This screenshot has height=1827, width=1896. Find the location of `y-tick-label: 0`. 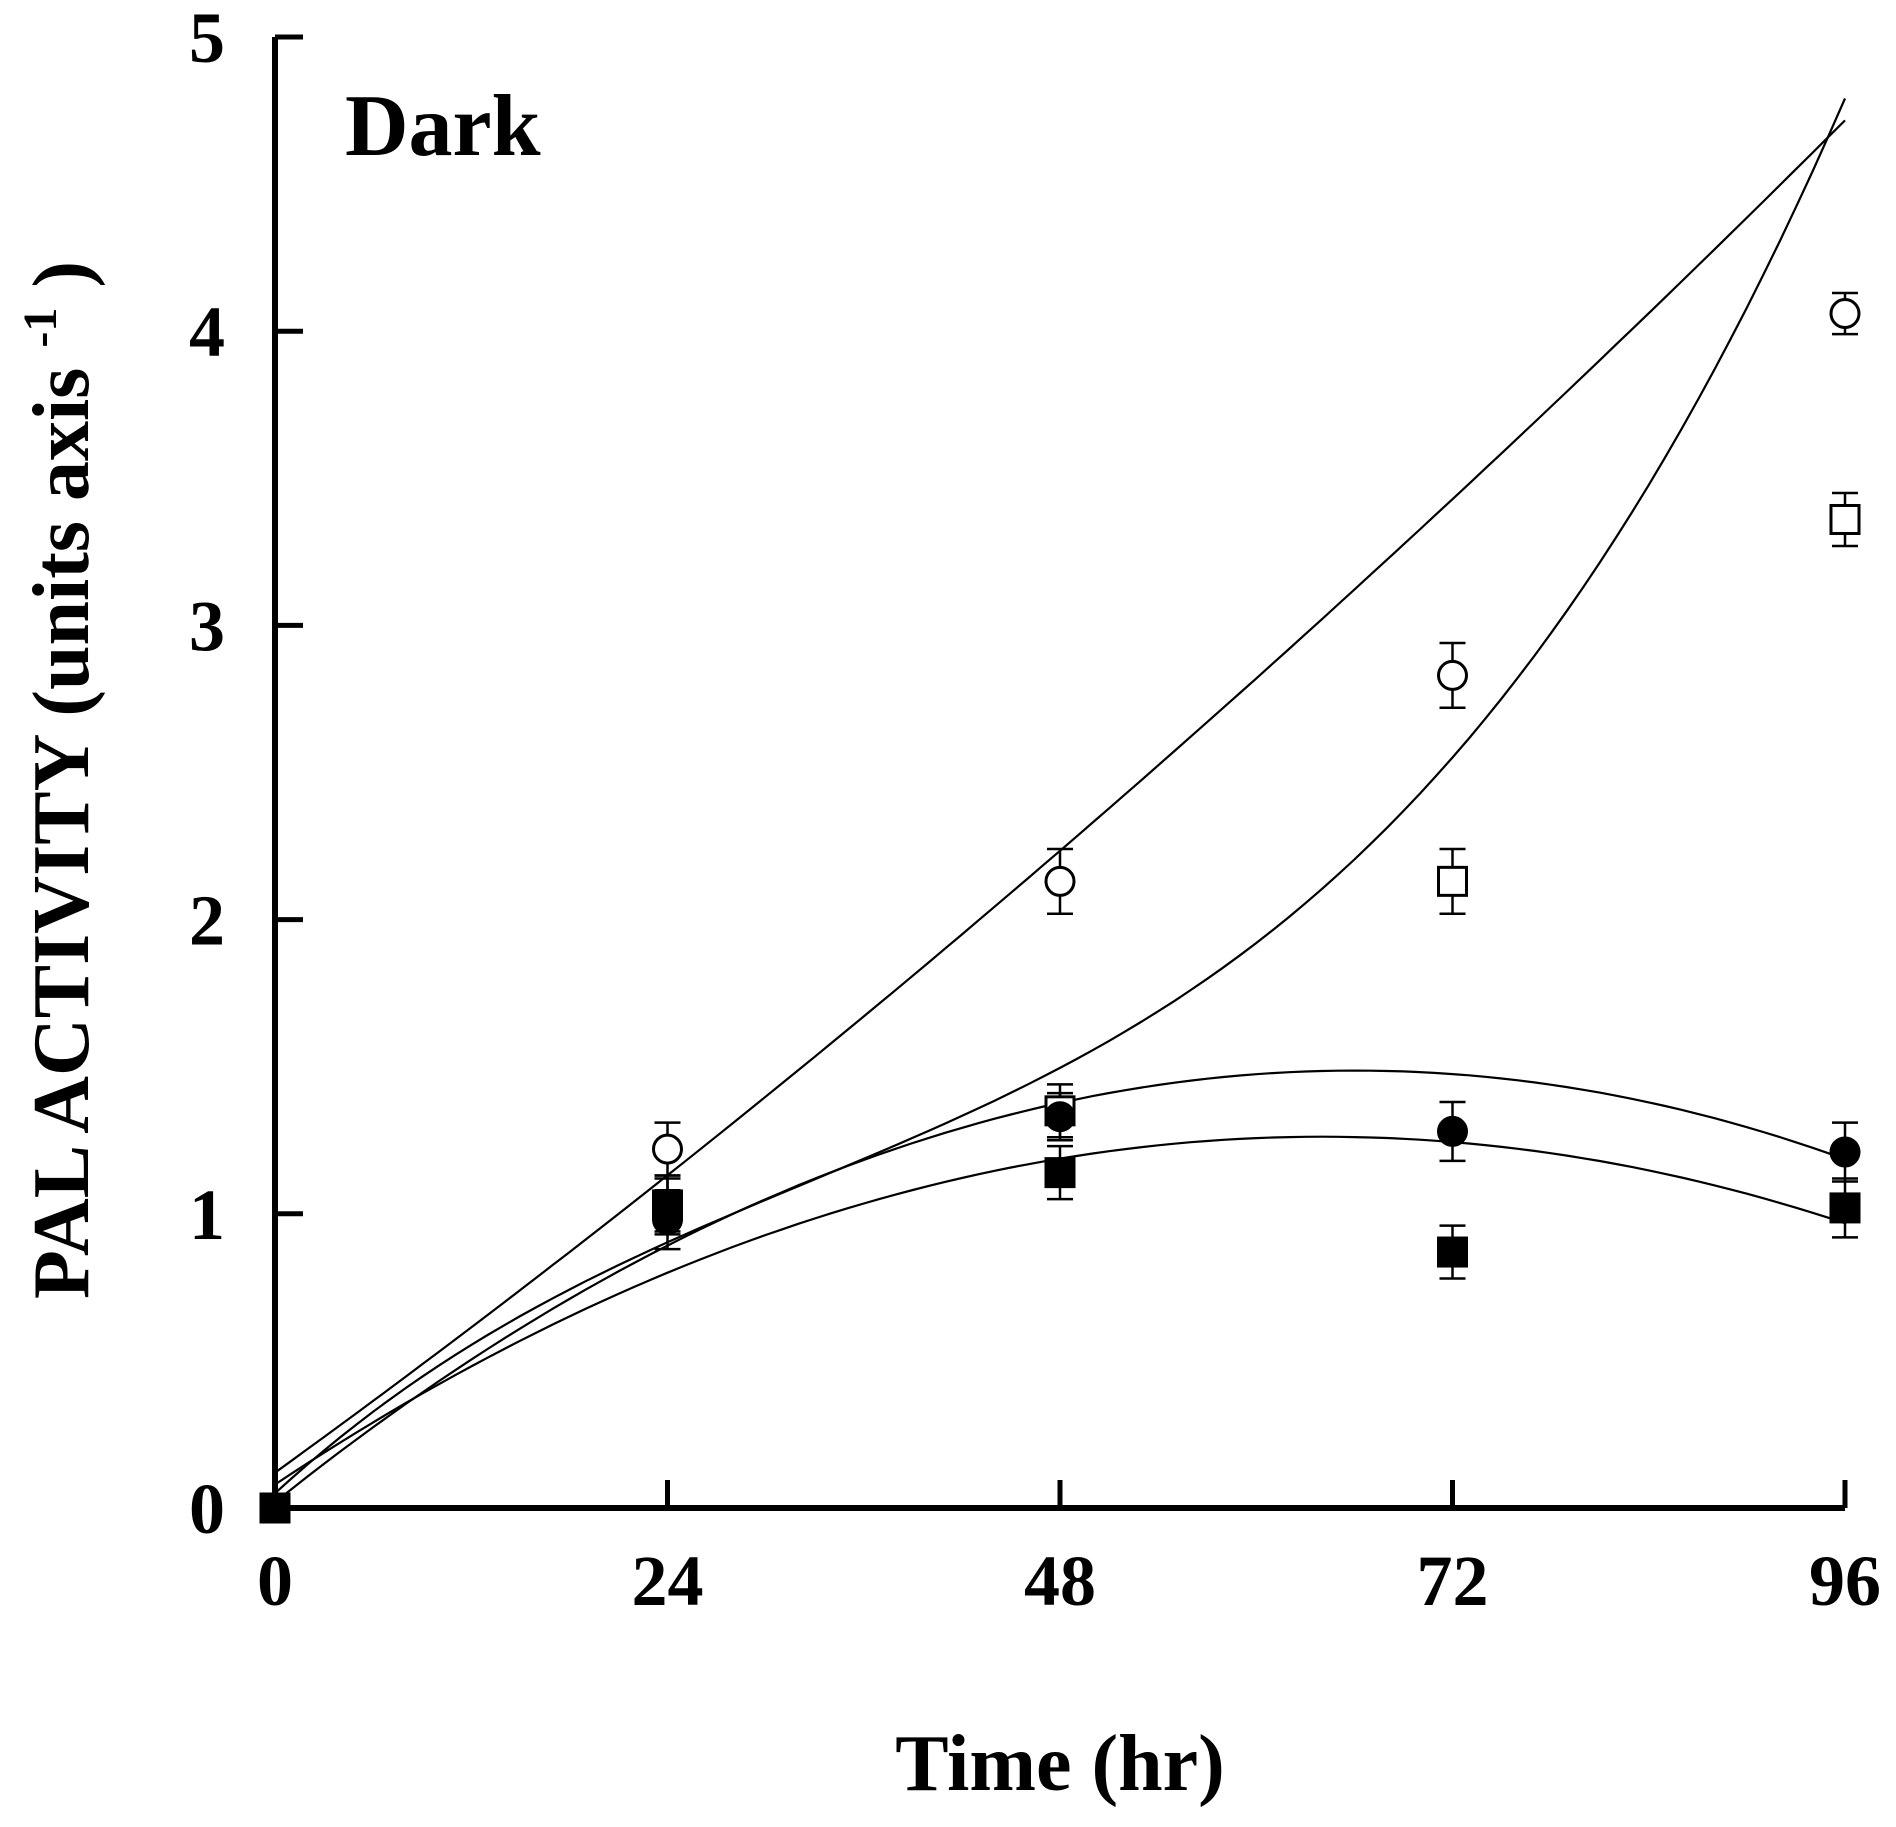

y-tick-label: 0 is located at coordinates (207, 1509).